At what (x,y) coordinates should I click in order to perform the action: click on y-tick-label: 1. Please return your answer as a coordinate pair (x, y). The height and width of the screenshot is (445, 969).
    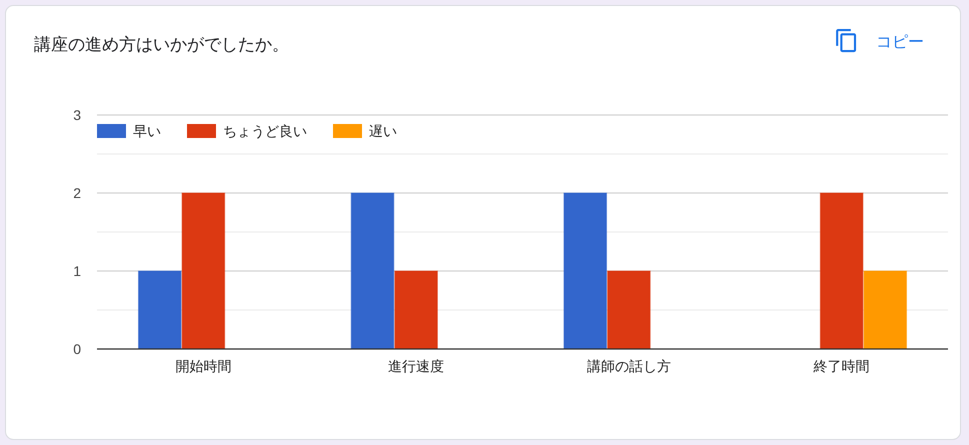
    Looking at the image, I should click on (77, 271).